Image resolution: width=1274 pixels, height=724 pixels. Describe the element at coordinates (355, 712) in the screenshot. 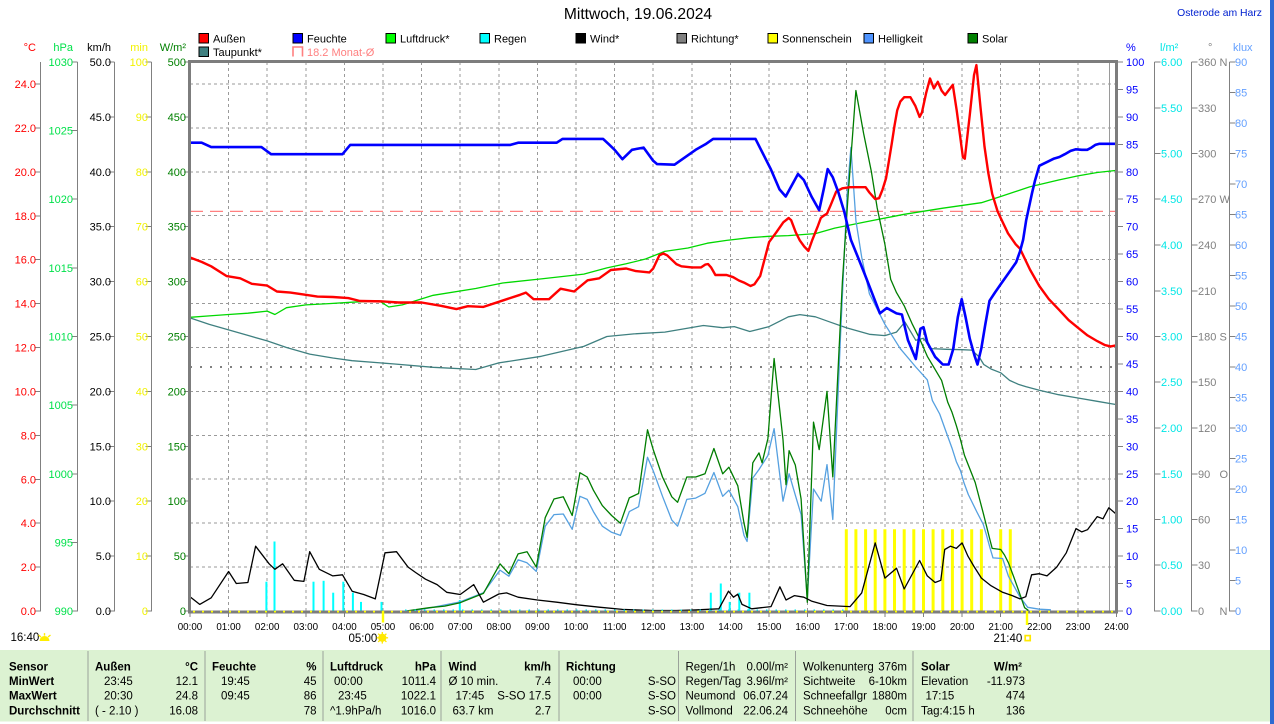

I see `svg-text: ^1.9hPa/h` at that location.